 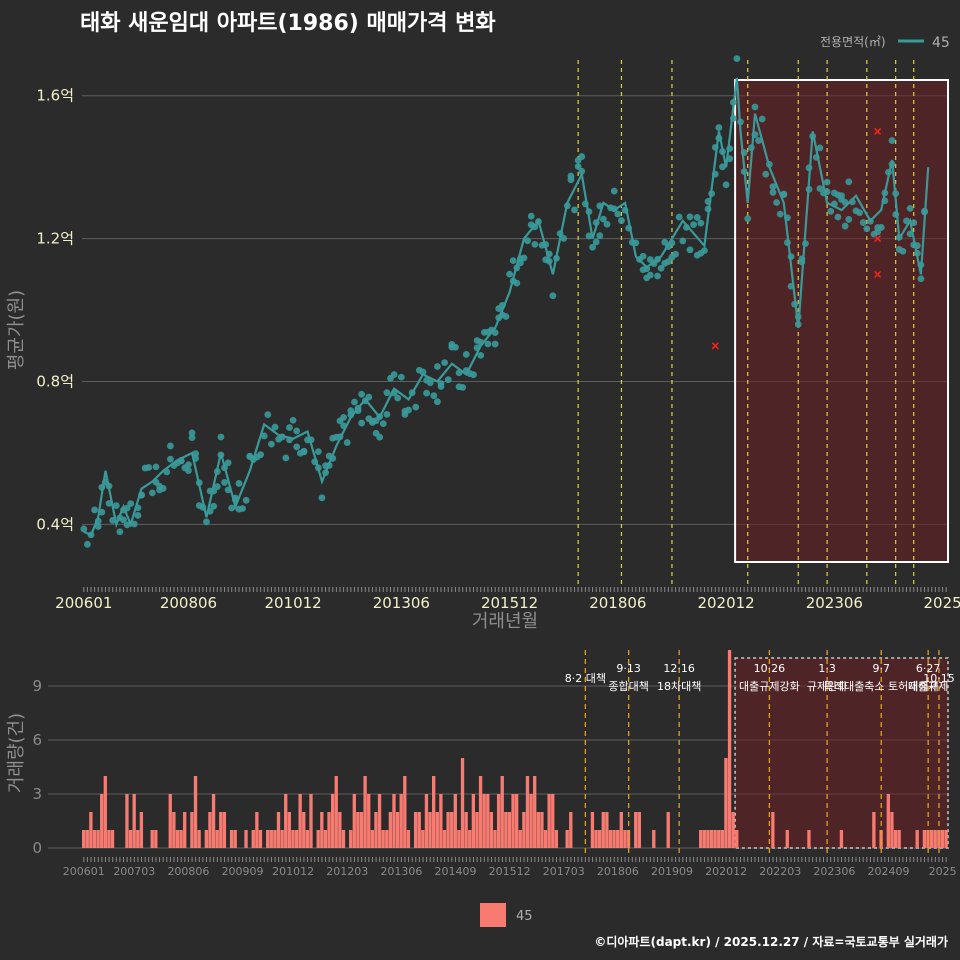 What do you see at coordinates (347, 871) in the screenshot?
I see `volume-x-tick-label: 201203` at bounding box center [347, 871].